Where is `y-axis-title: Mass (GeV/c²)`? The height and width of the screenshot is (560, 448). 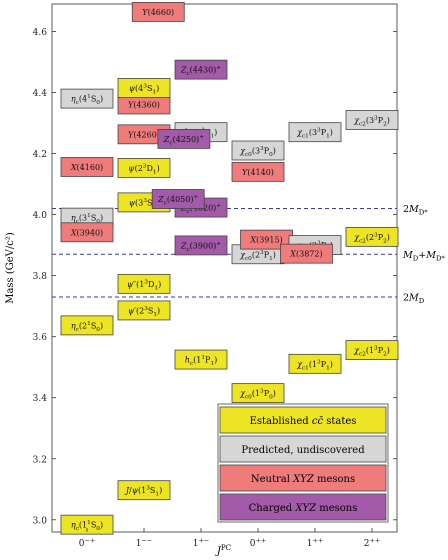 y-axis-title: Mass (GeV/c²) is located at coordinates (10, 268).